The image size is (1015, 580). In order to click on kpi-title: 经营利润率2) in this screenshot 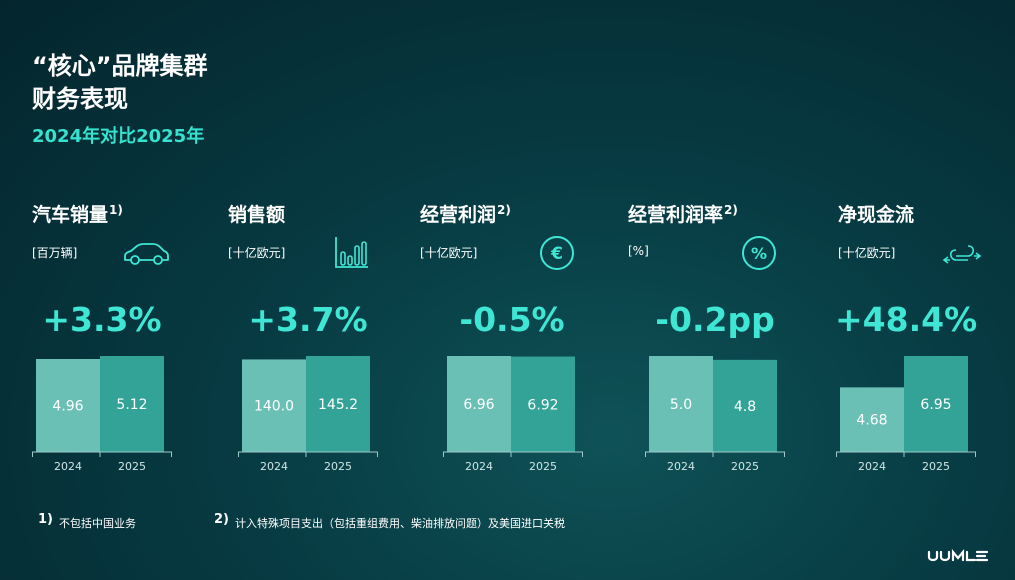, I will do `click(683, 213)`.